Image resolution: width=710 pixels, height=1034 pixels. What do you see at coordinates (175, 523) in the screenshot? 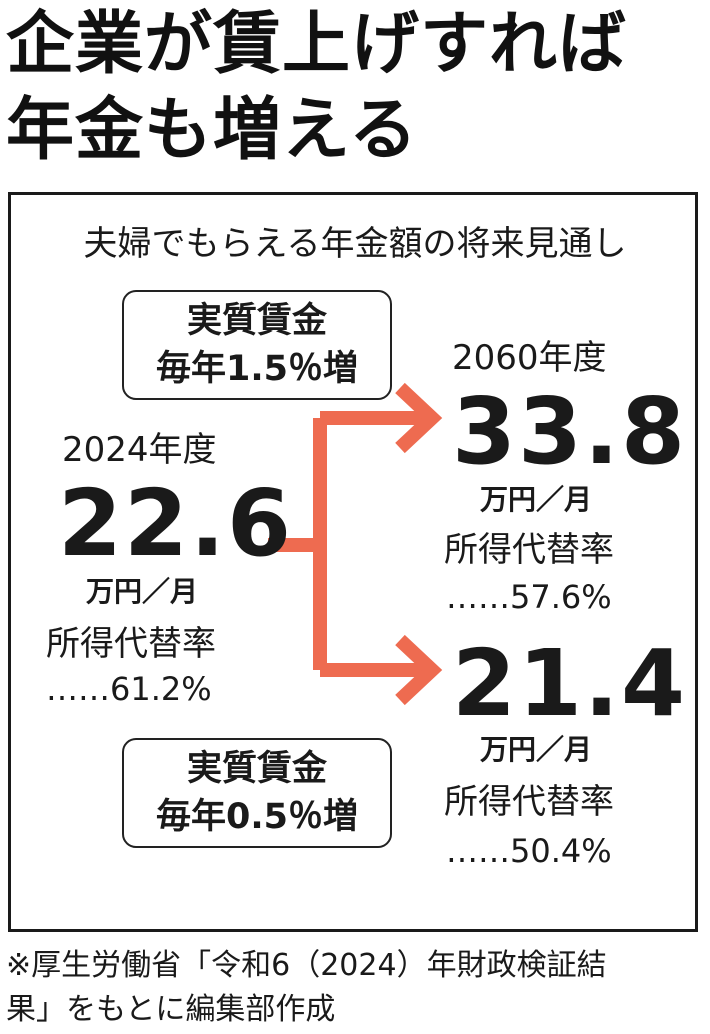
I see `current-amount: 22.6` at bounding box center [175, 523].